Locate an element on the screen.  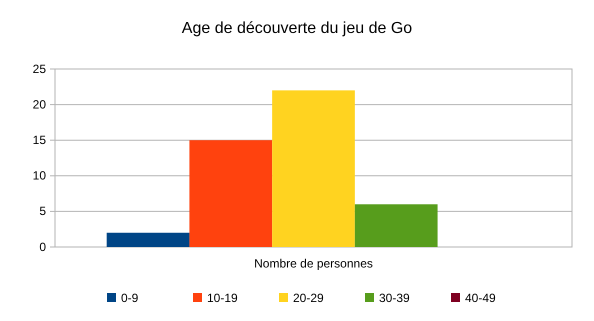
y-tick-label: 20 is located at coordinates (39, 104).